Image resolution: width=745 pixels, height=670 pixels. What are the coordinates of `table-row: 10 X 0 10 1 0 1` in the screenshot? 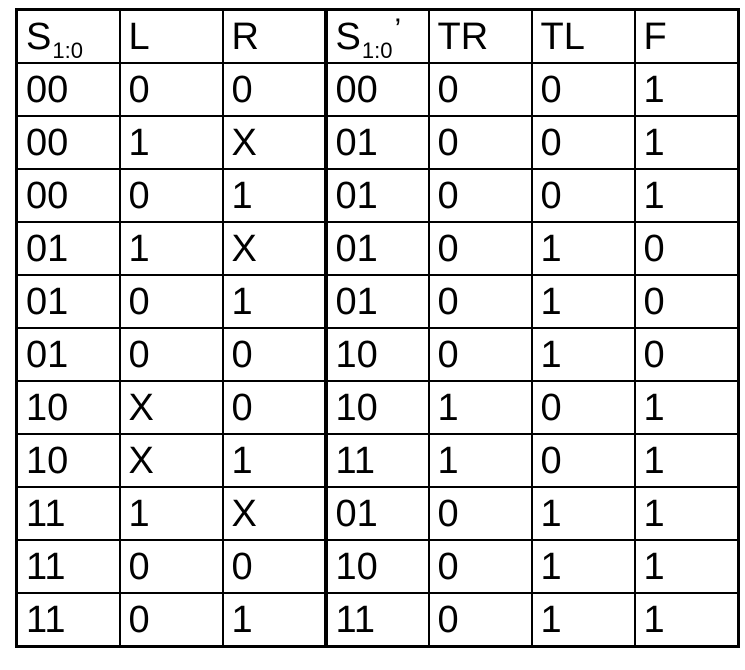 It's located at (377, 407).